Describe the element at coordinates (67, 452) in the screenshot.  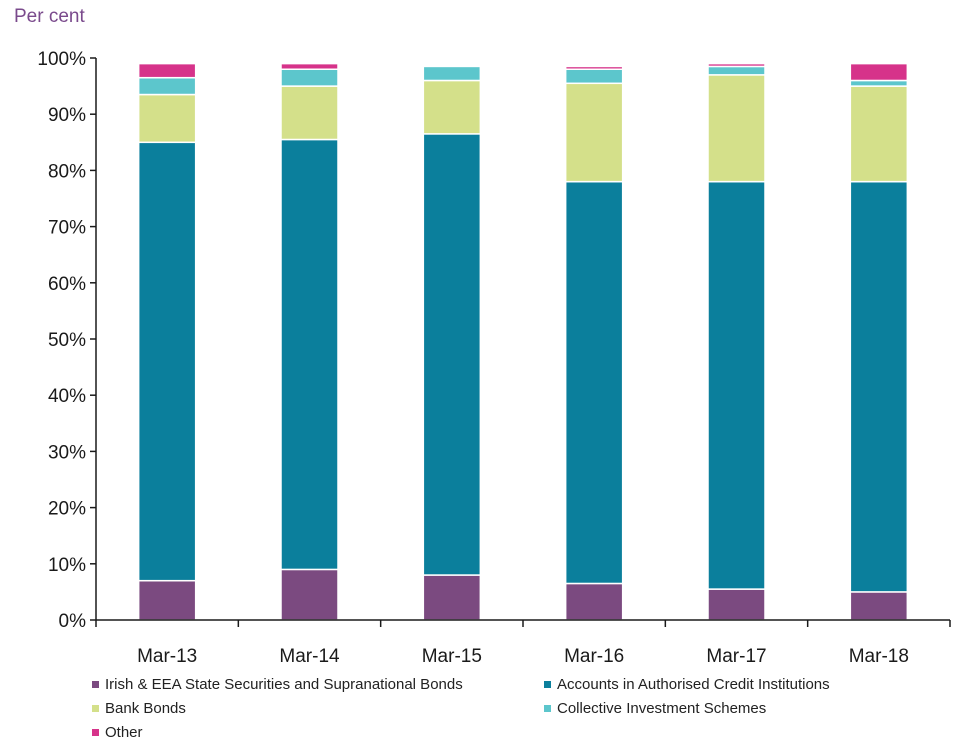
I see `y-tick-label: 30%` at that location.